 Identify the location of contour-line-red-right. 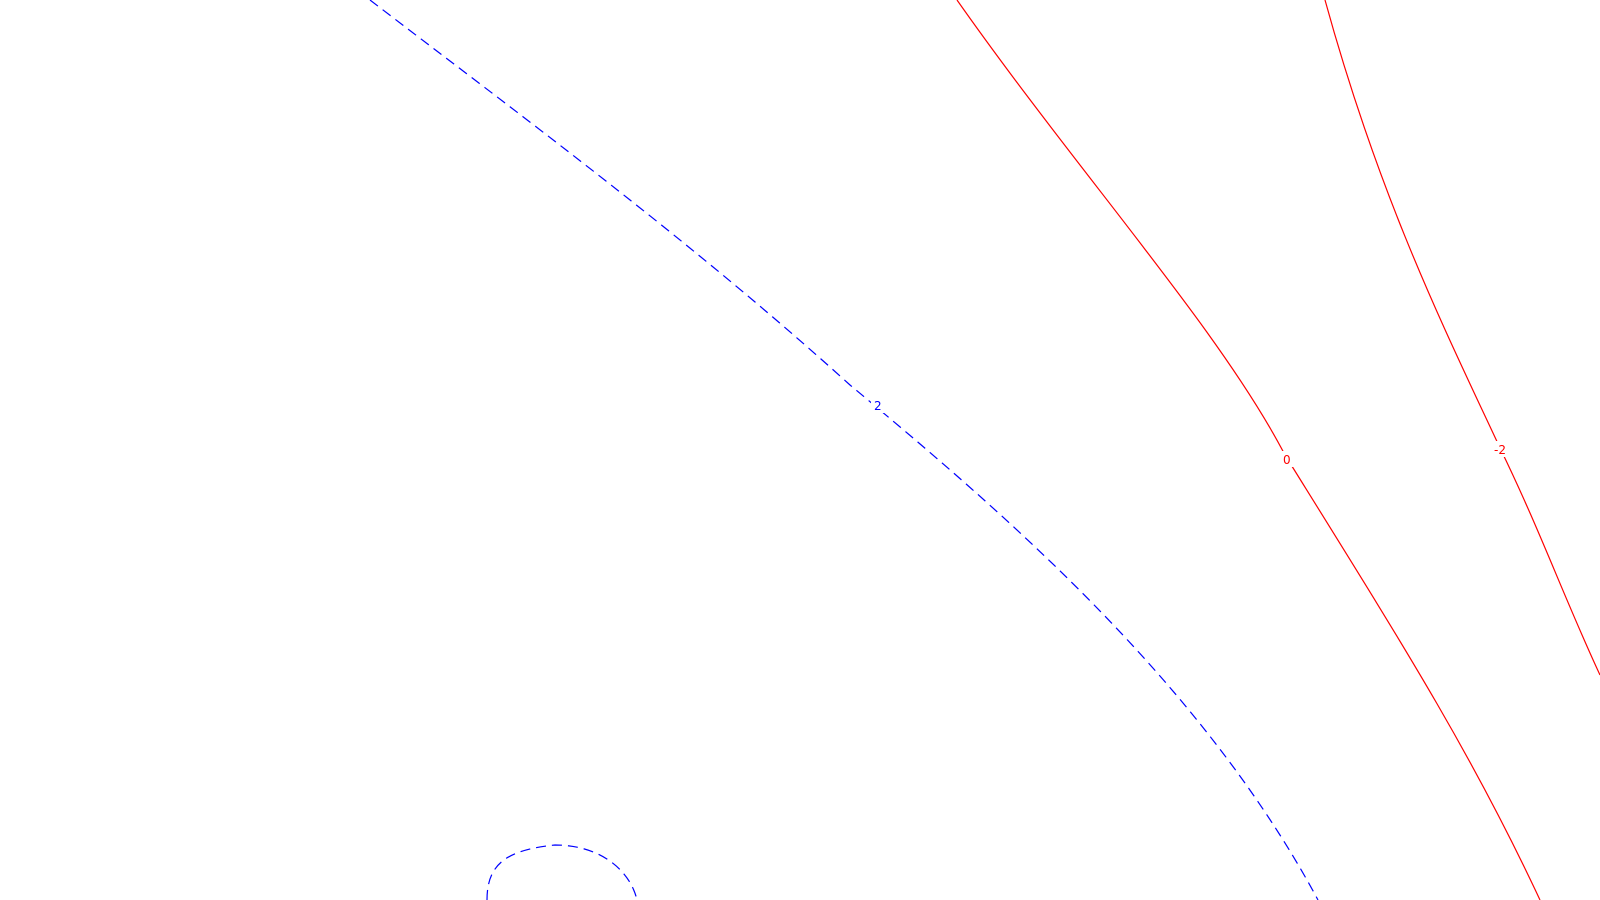
(1462, 338).